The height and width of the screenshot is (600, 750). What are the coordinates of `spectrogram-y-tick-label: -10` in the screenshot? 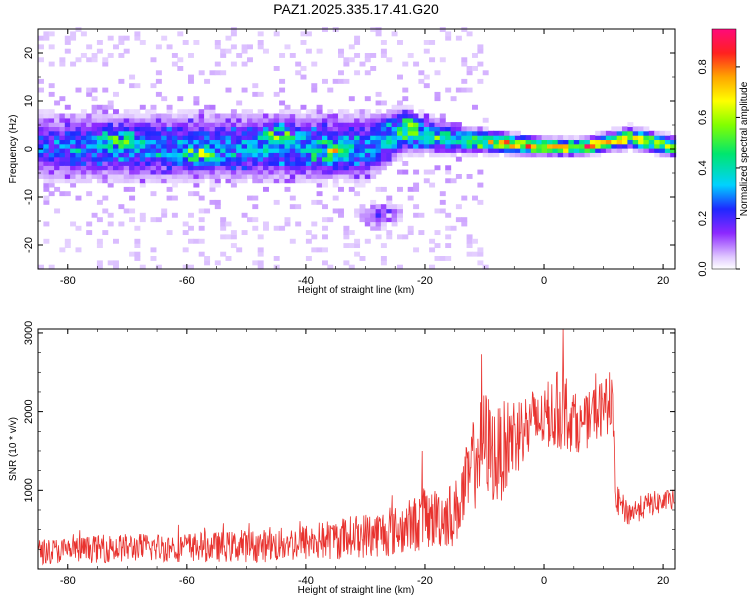 It's located at (29, 197).